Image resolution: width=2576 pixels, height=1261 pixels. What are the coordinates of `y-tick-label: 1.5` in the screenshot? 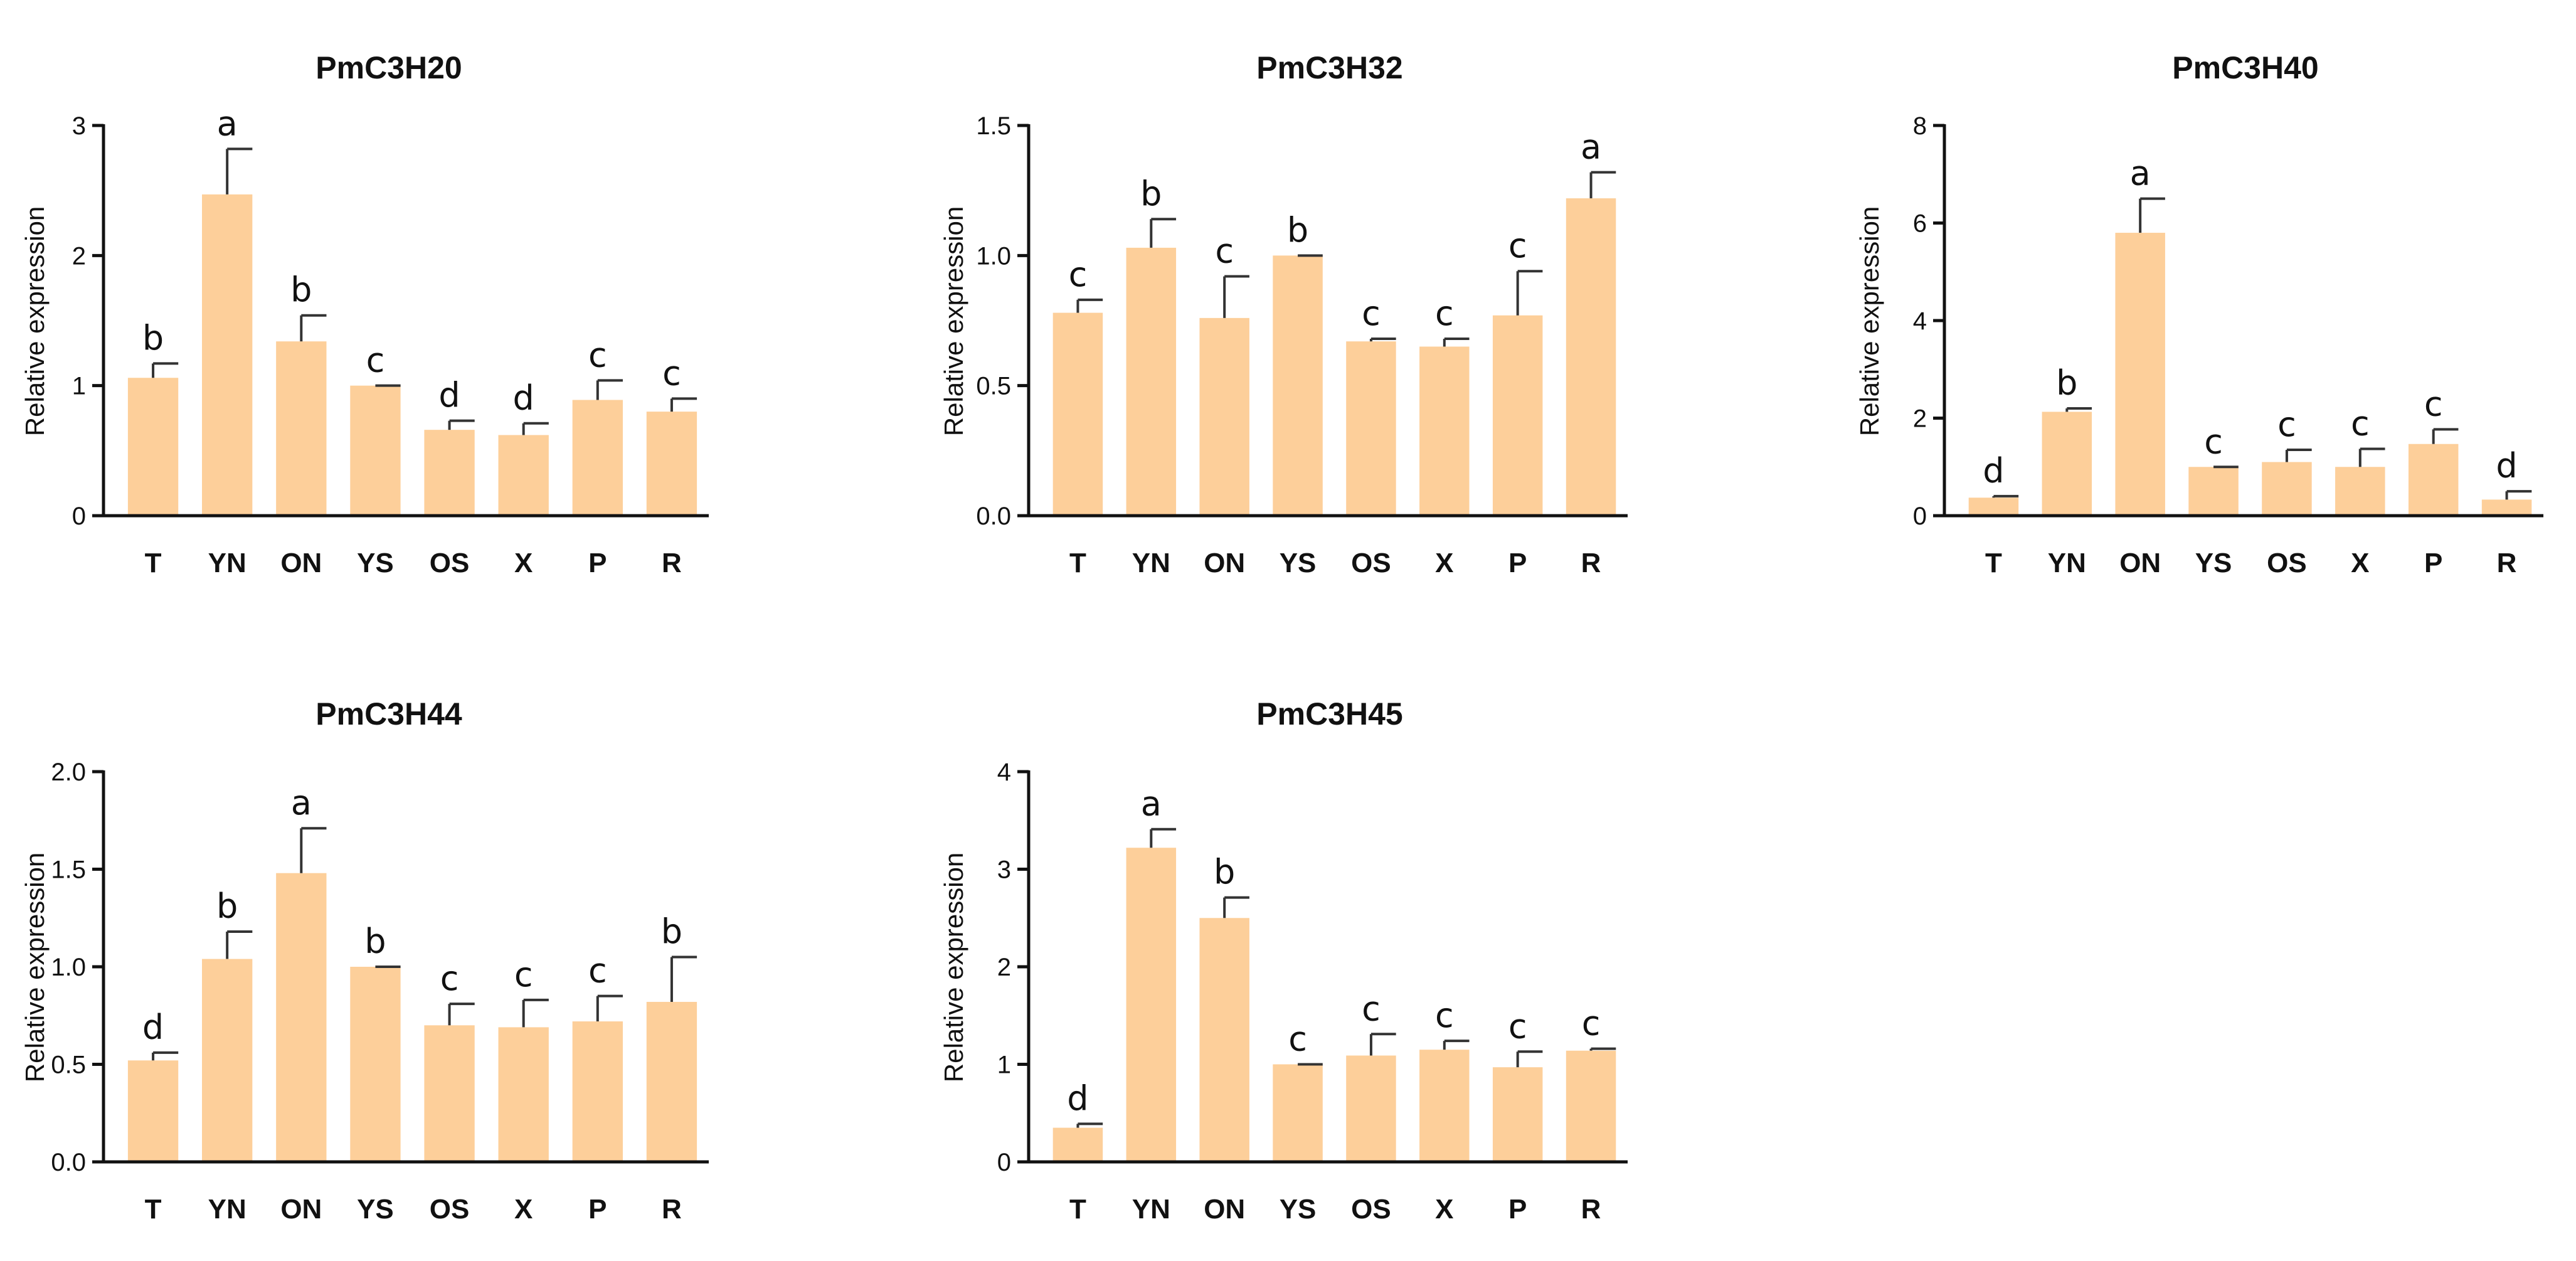 It's located at (993, 126).